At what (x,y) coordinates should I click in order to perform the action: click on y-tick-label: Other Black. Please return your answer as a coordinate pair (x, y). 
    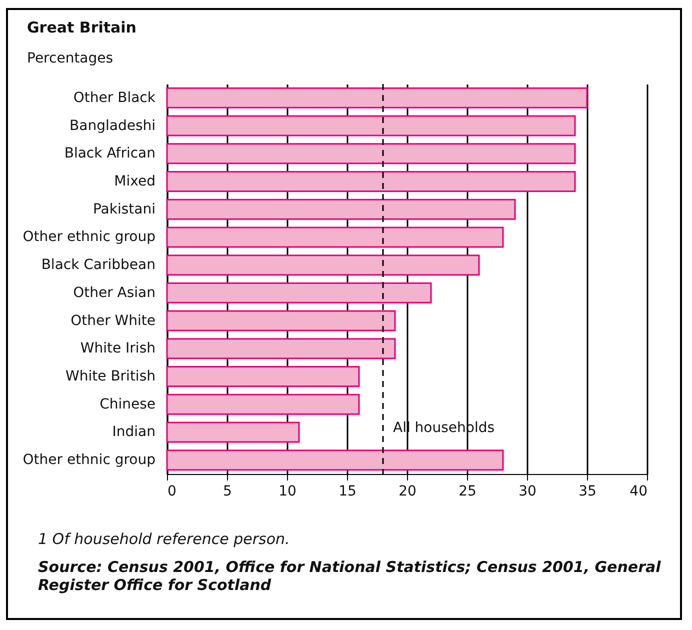
    Looking at the image, I should click on (114, 98).